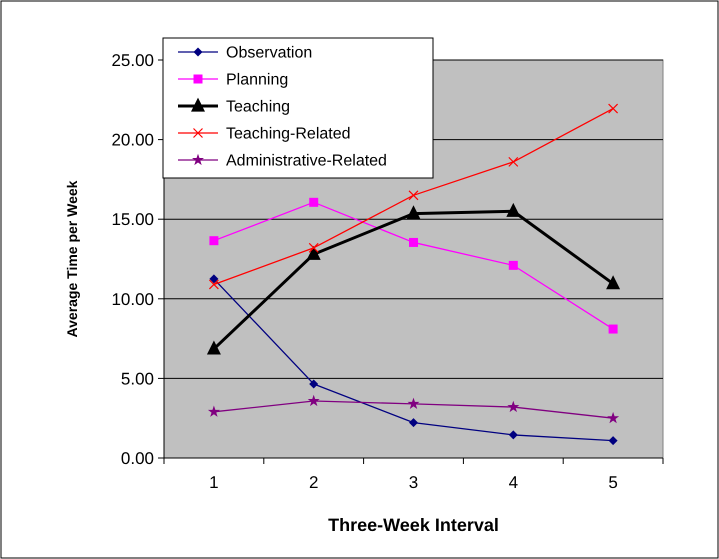  Describe the element at coordinates (513, 482) in the screenshot. I see `x-tick-label: 4` at that location.